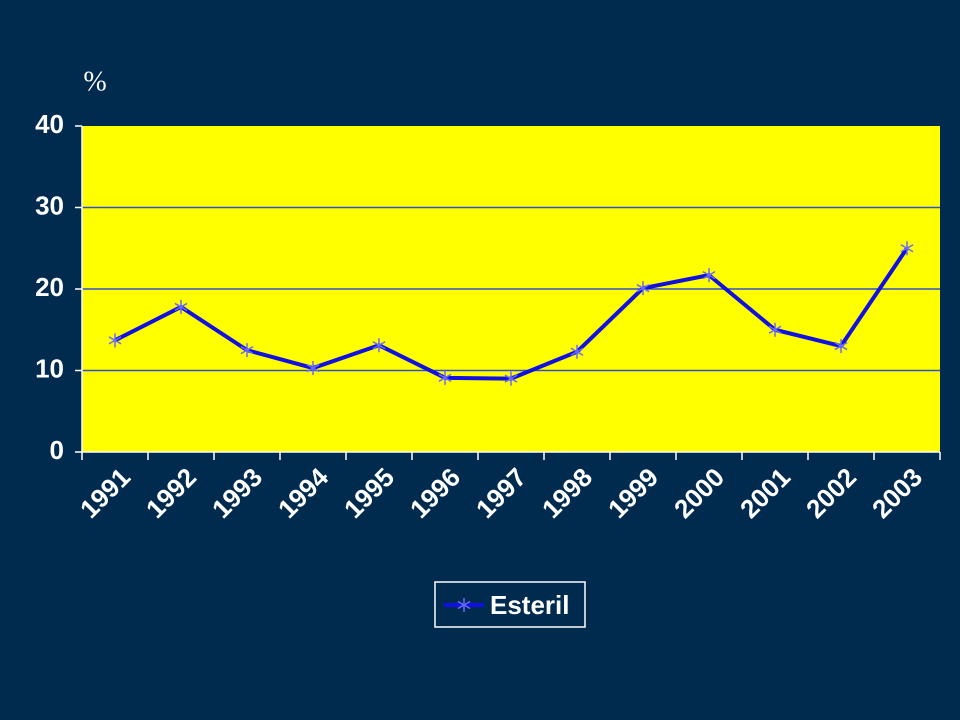 Image resolution: width=960 pixels, height=720 pixels. Describe the element at coordinates (49, 368) in the screenshot. I see `y-tick-label: 10` at that location.